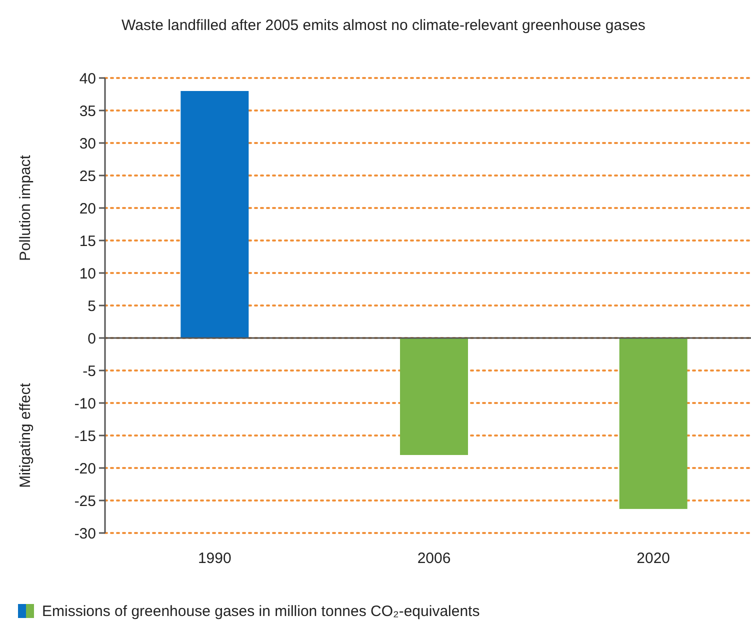  What do you see at coordinates (434, 558) in the screenshot?
I see `x-tick-label: 2006` at bounding box center [434, 558].